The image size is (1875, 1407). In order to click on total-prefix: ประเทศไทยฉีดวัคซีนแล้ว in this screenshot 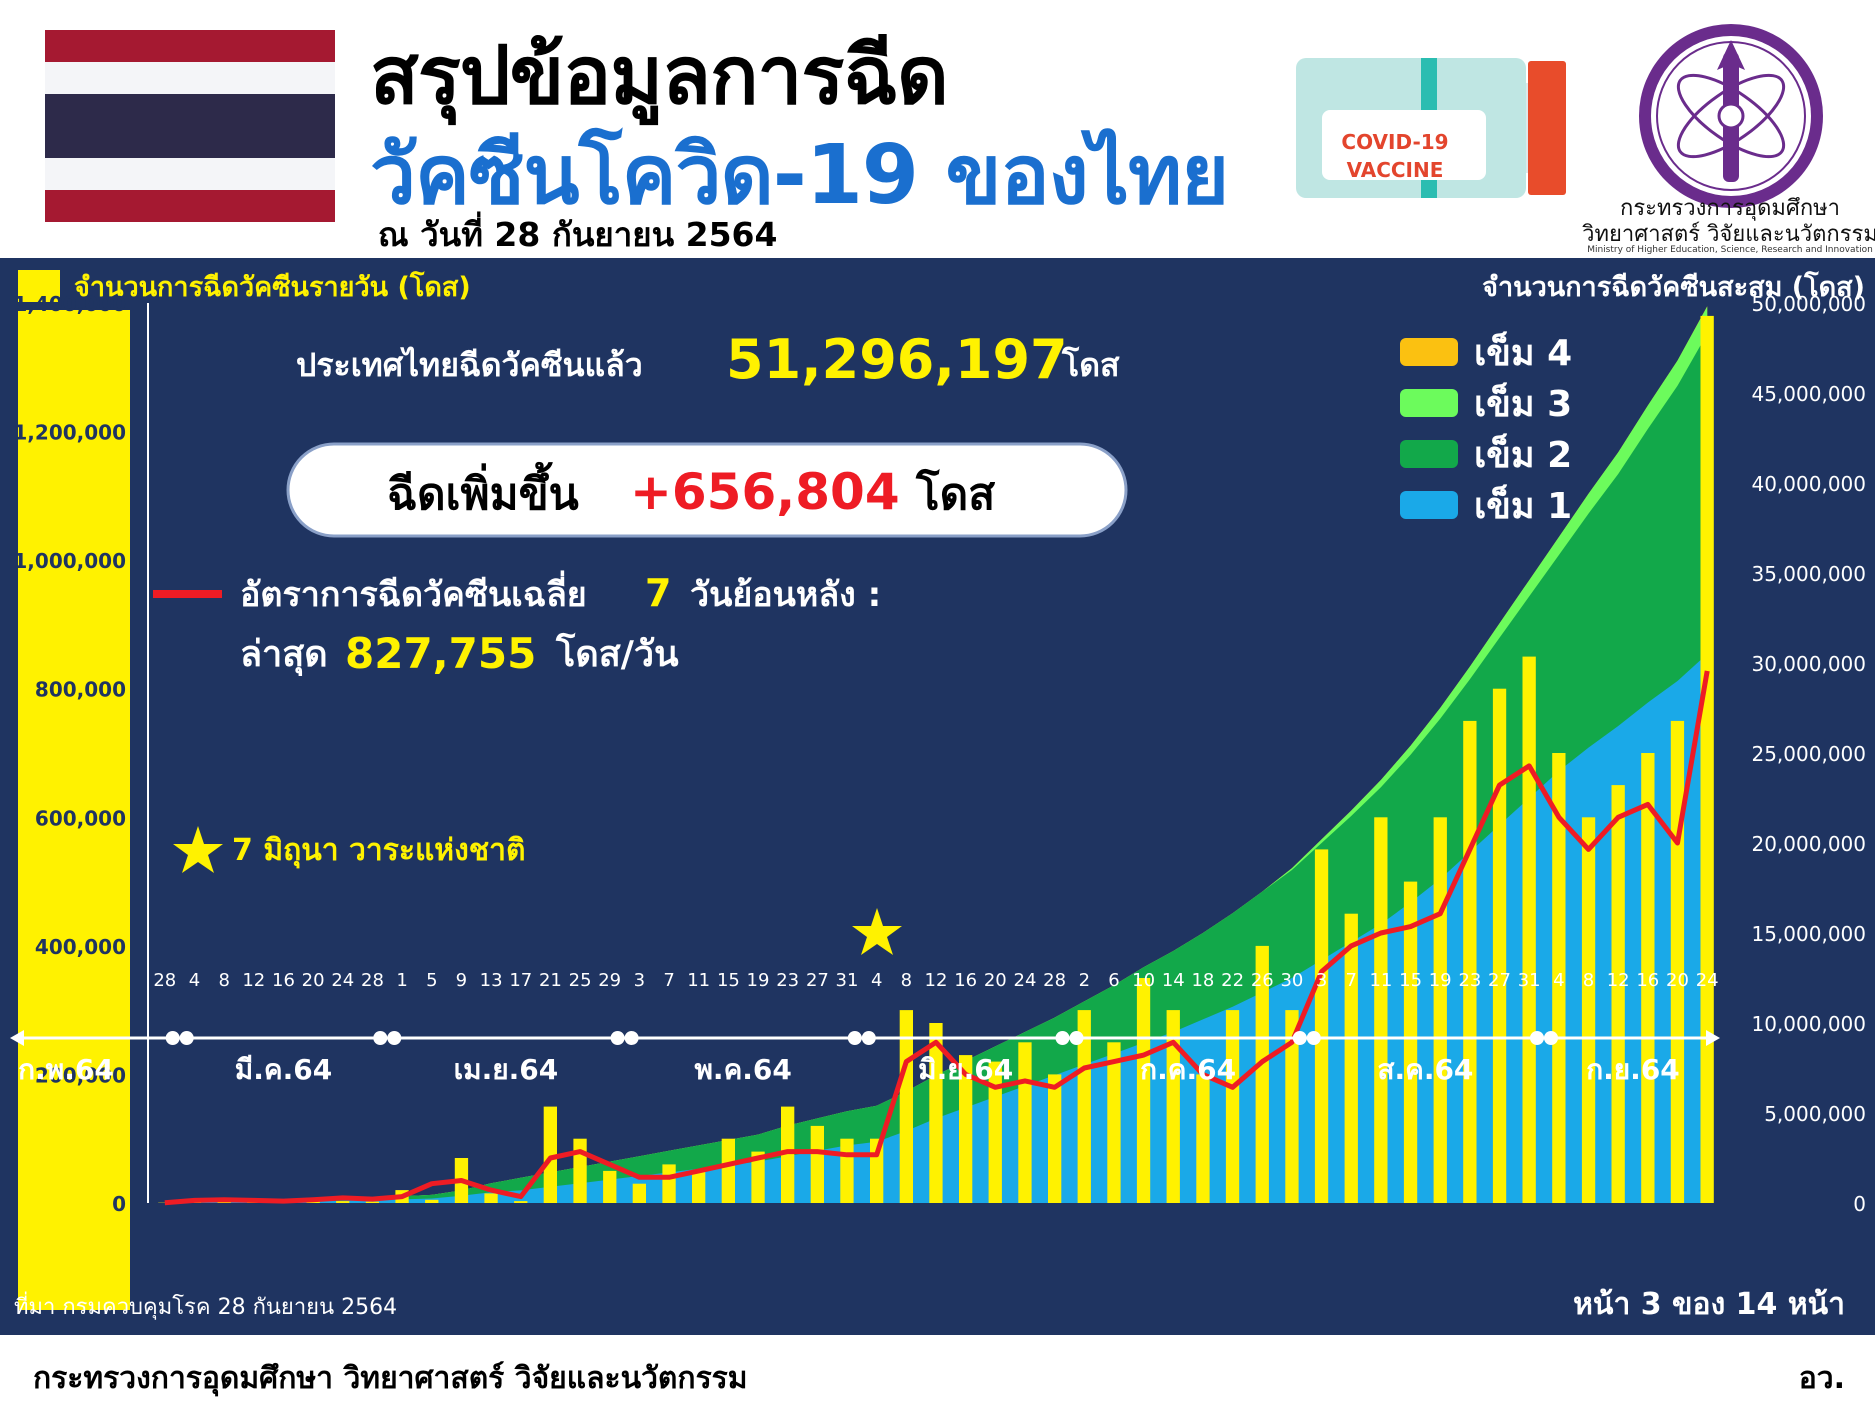, I will do `click(469, 365)`.